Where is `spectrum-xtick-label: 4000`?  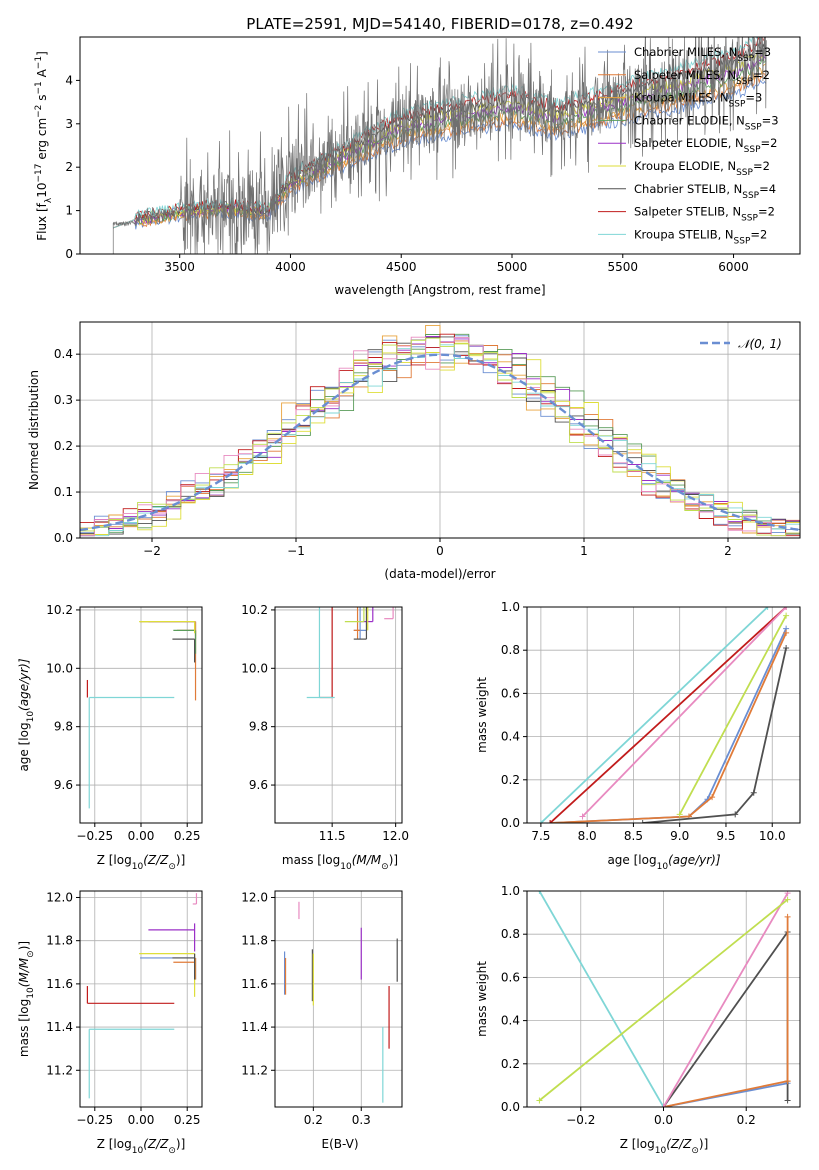
spectrum-xtick-label: 4000 is located at coordinates (290, 267).